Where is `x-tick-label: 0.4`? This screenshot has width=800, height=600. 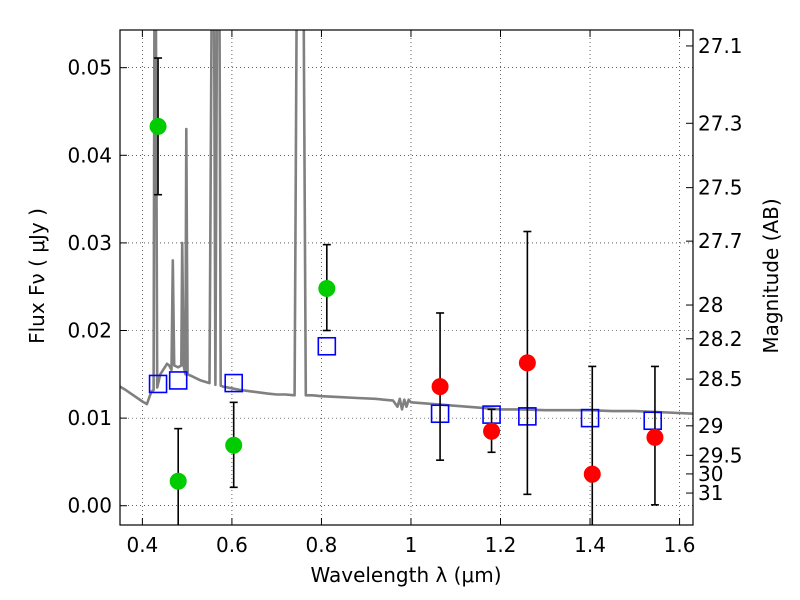 x-tick-label: 0.4 is located at coordinates (142, 545).